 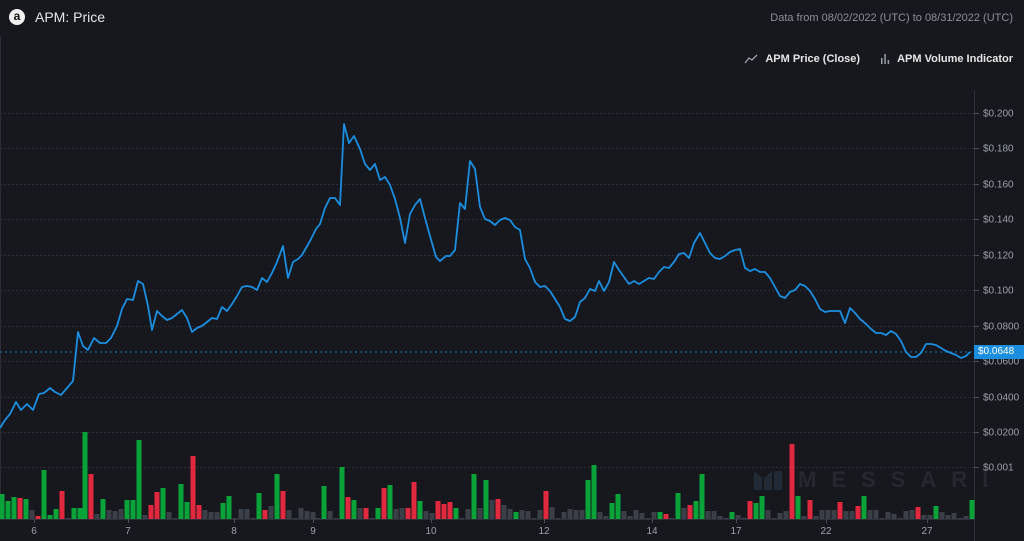 What do you see at coordinates (431, 531) in the screenshot?
I see `x-tick-label: 10` at bounding box center [431, 531].